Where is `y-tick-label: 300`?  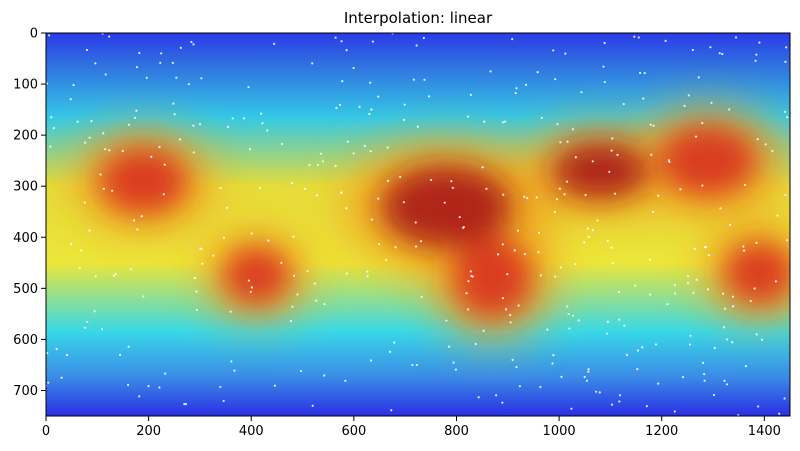
y-tick-label: 300 is located at coordinates (25, 187).